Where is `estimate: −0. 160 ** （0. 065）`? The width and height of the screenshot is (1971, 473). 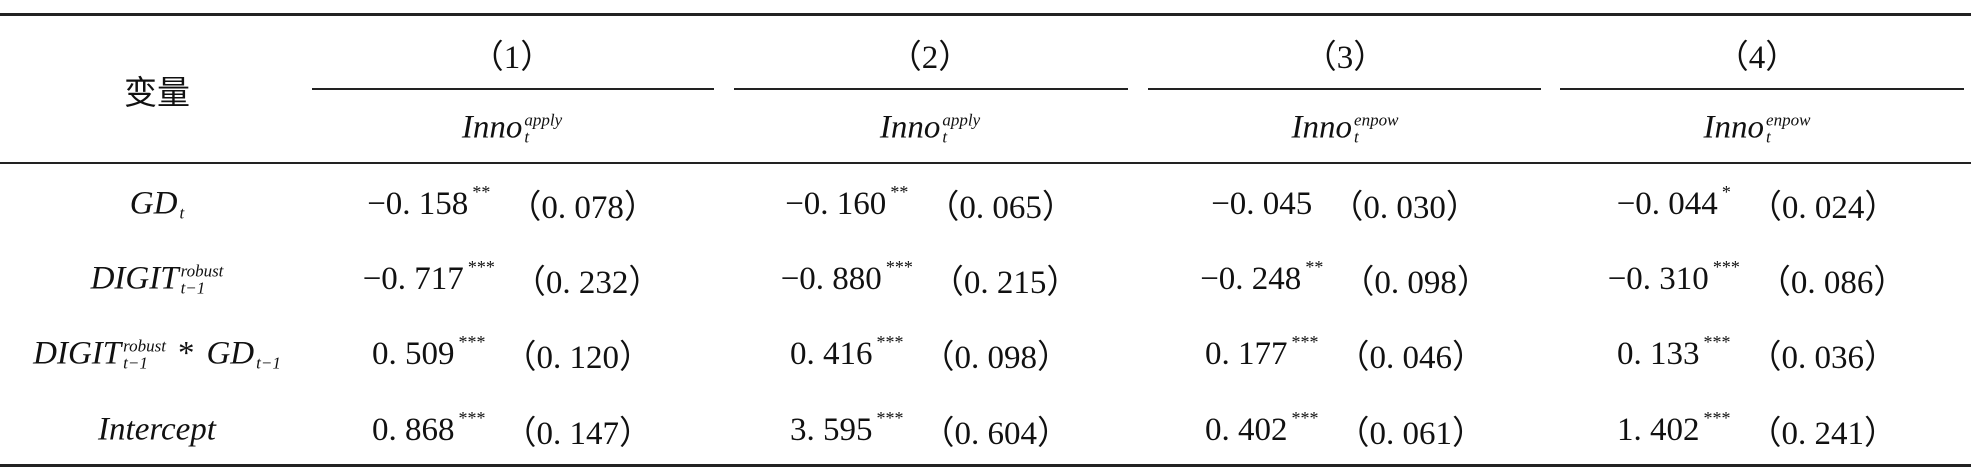
estimate: −0. 160 ** （0. 065） is located at coordinates (930, 204).